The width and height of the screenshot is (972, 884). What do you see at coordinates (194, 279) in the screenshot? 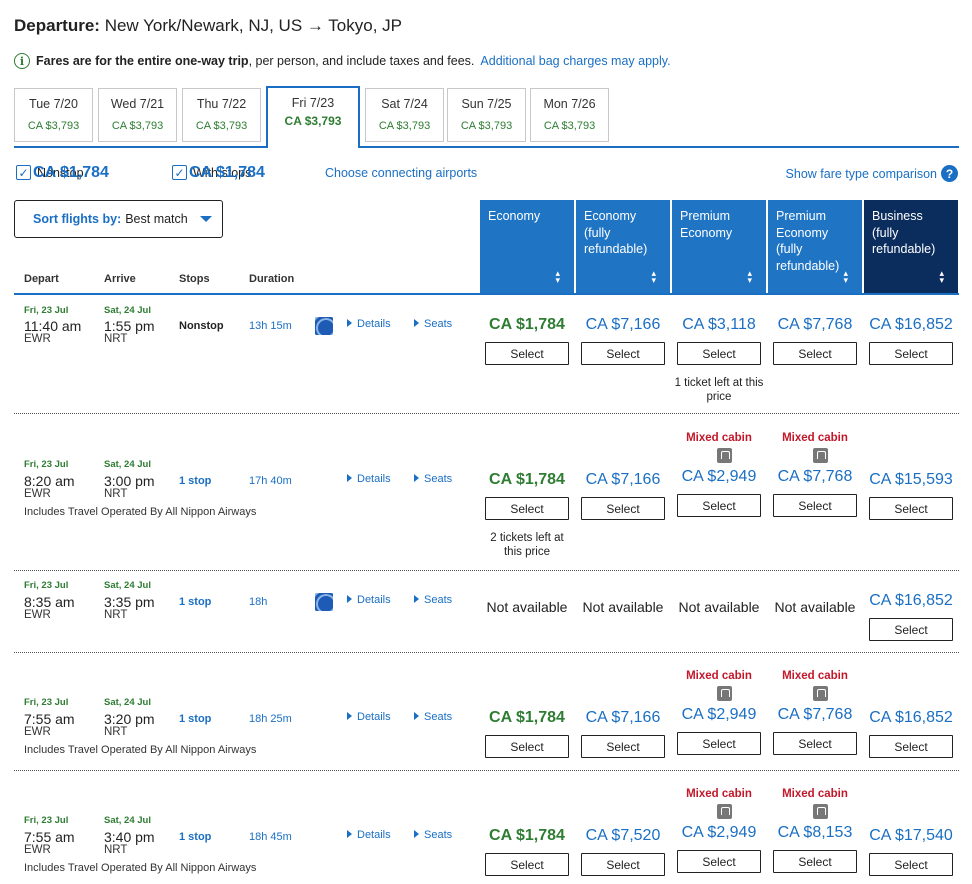
I see `col-stops: Stops` at bounding box center [194, 279].